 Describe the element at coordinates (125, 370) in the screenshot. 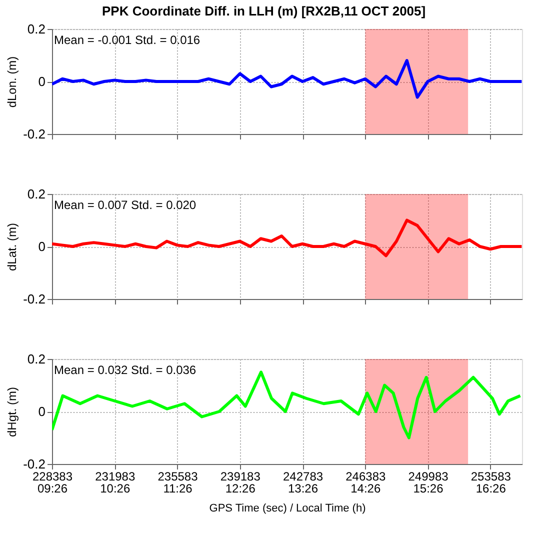

I see `annotation: Mean = 0.032 Std. = 0.036` at that location.